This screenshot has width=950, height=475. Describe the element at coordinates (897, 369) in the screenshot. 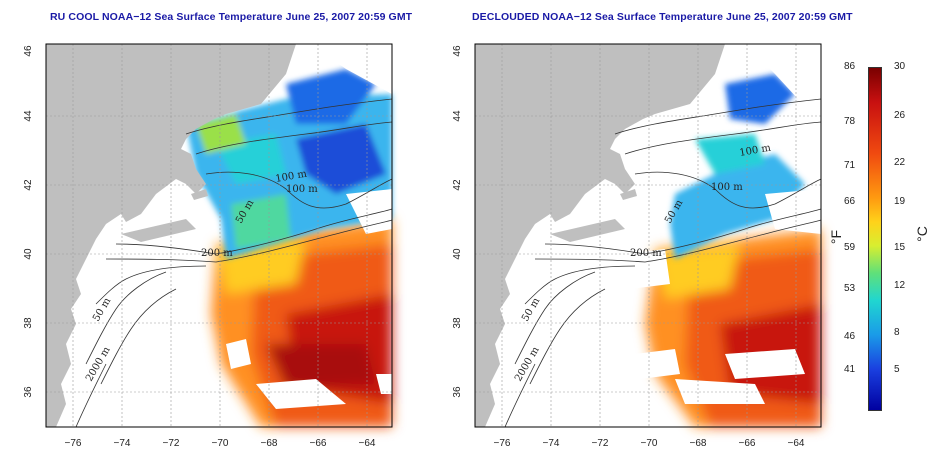

I see `celsius-label: 5` at that location.